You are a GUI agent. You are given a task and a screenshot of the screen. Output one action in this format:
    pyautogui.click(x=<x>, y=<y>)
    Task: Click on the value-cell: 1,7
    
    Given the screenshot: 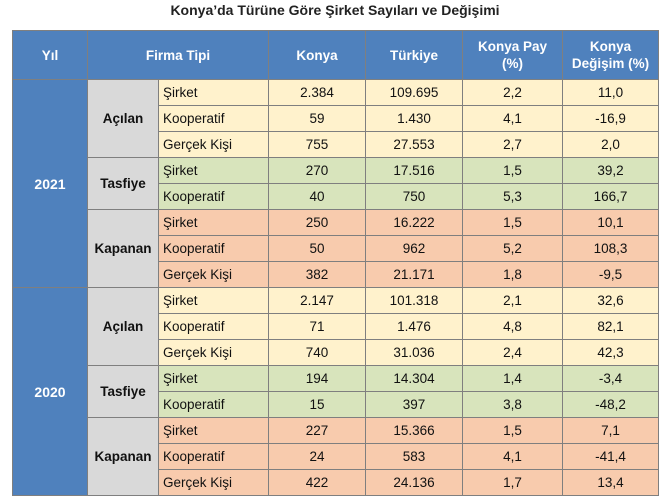 What is the action you would take?
    pyautogui.click(x=513, y=482)
    